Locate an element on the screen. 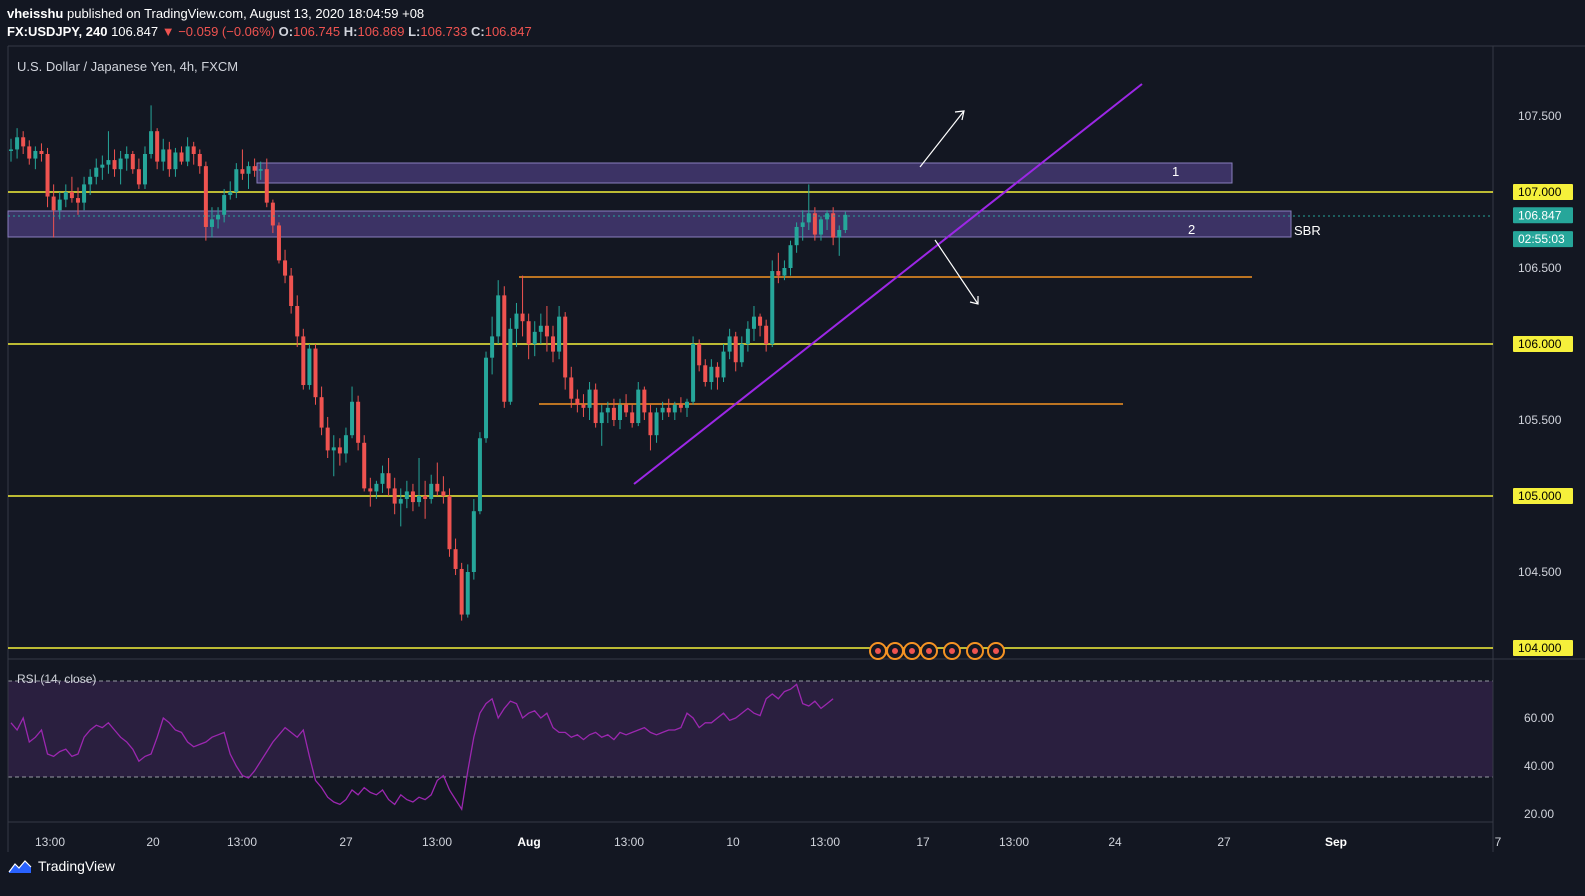  arrow-up-icon is located at coordinates (942, 139).